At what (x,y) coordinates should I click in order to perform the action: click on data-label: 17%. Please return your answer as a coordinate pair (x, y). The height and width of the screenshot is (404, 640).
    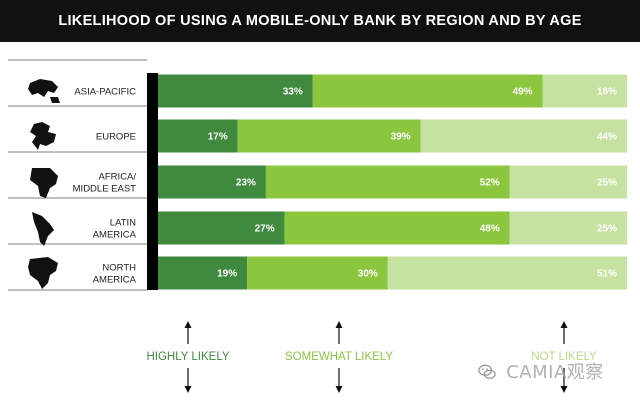
    Looking at the image, I should click on (218, 137).